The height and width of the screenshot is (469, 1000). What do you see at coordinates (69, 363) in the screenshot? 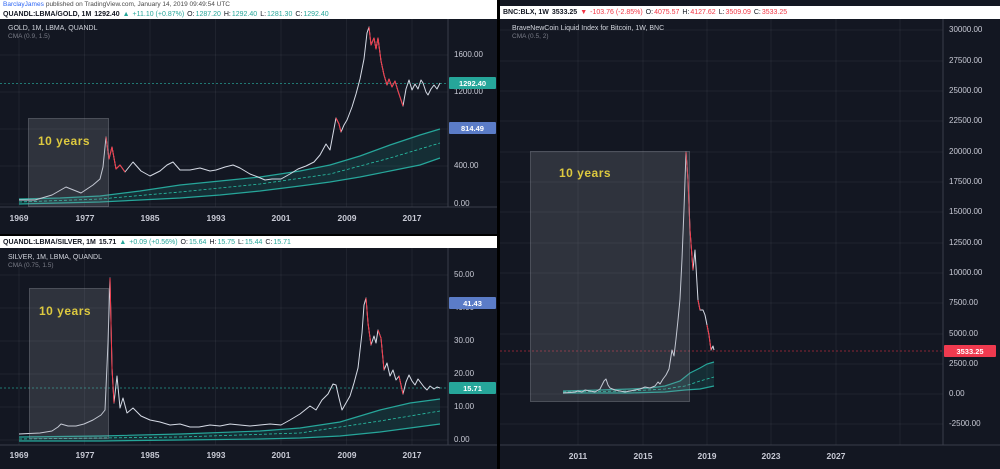
I see `annotation-box-silver: 10 years` at bounding box center [69, 363].